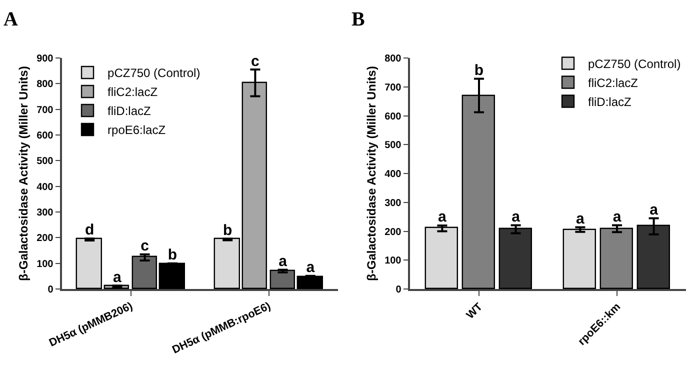 This screenshot has width=696, height=384. Describe the element at coordinates (475, 311) in the screenshot. I see `x-tick-label: WT` at that location.